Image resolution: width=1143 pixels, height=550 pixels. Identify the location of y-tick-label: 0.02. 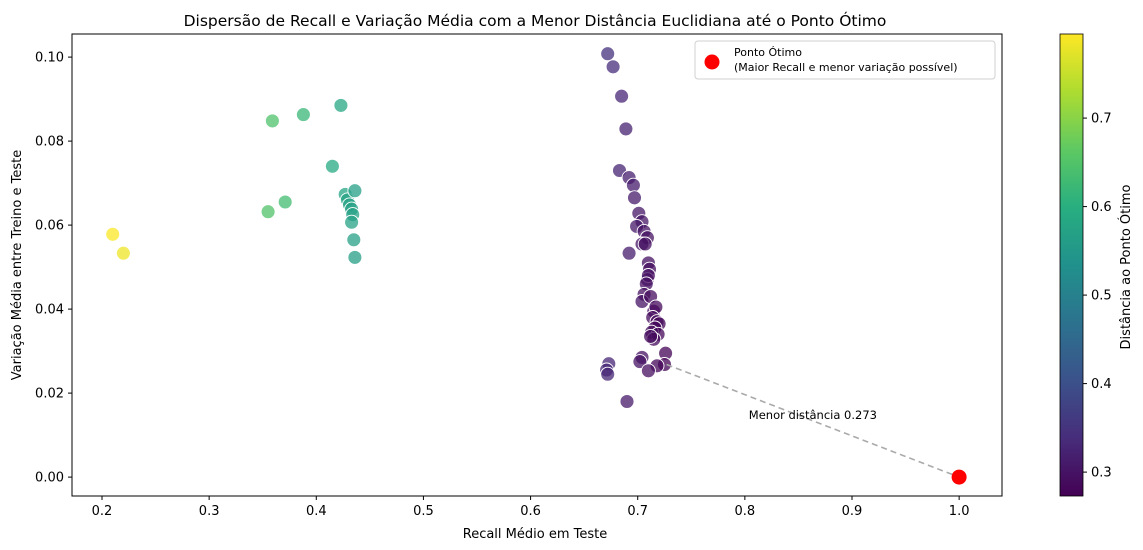
(49, 394).